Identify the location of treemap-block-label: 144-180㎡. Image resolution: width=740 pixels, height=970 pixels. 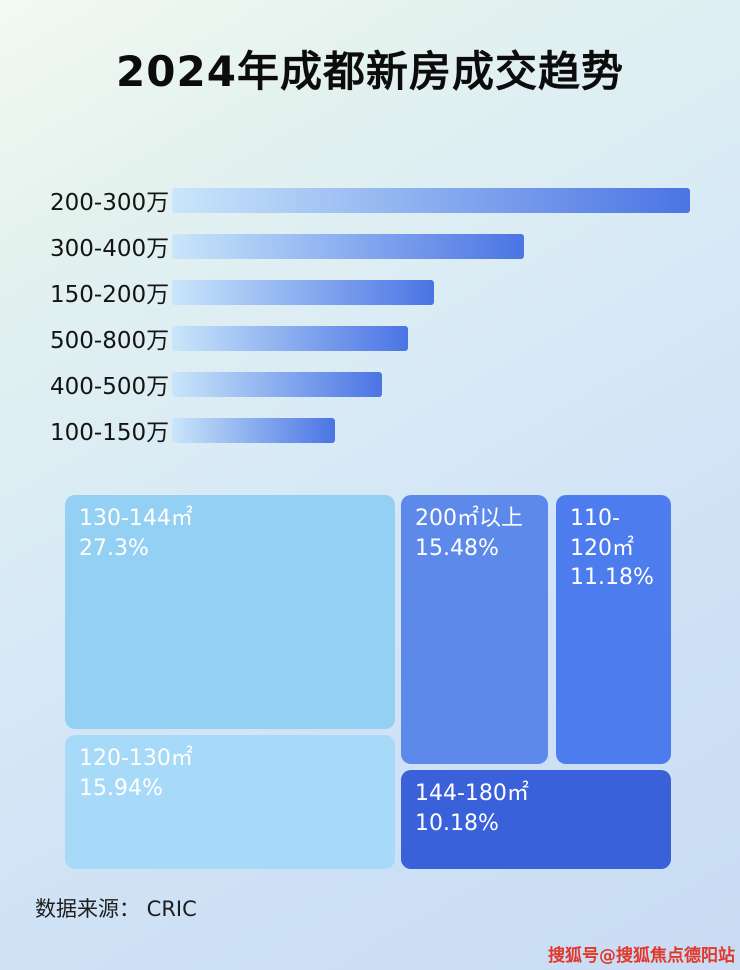
(472, 793).